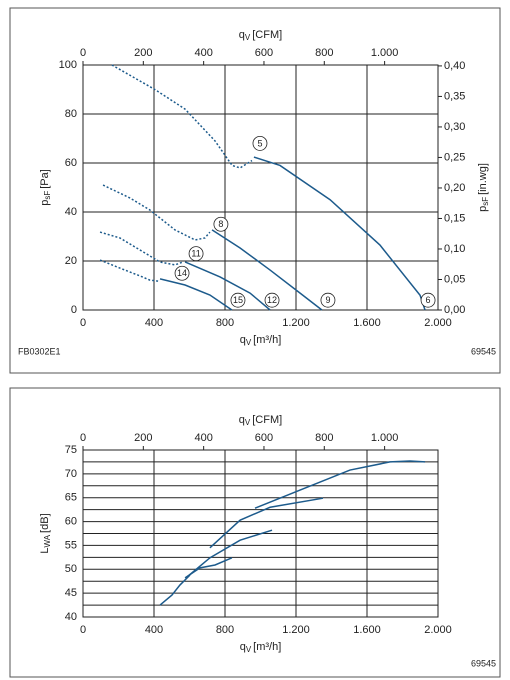  I want to click on x-tick-label: 400, so click(154, 323).